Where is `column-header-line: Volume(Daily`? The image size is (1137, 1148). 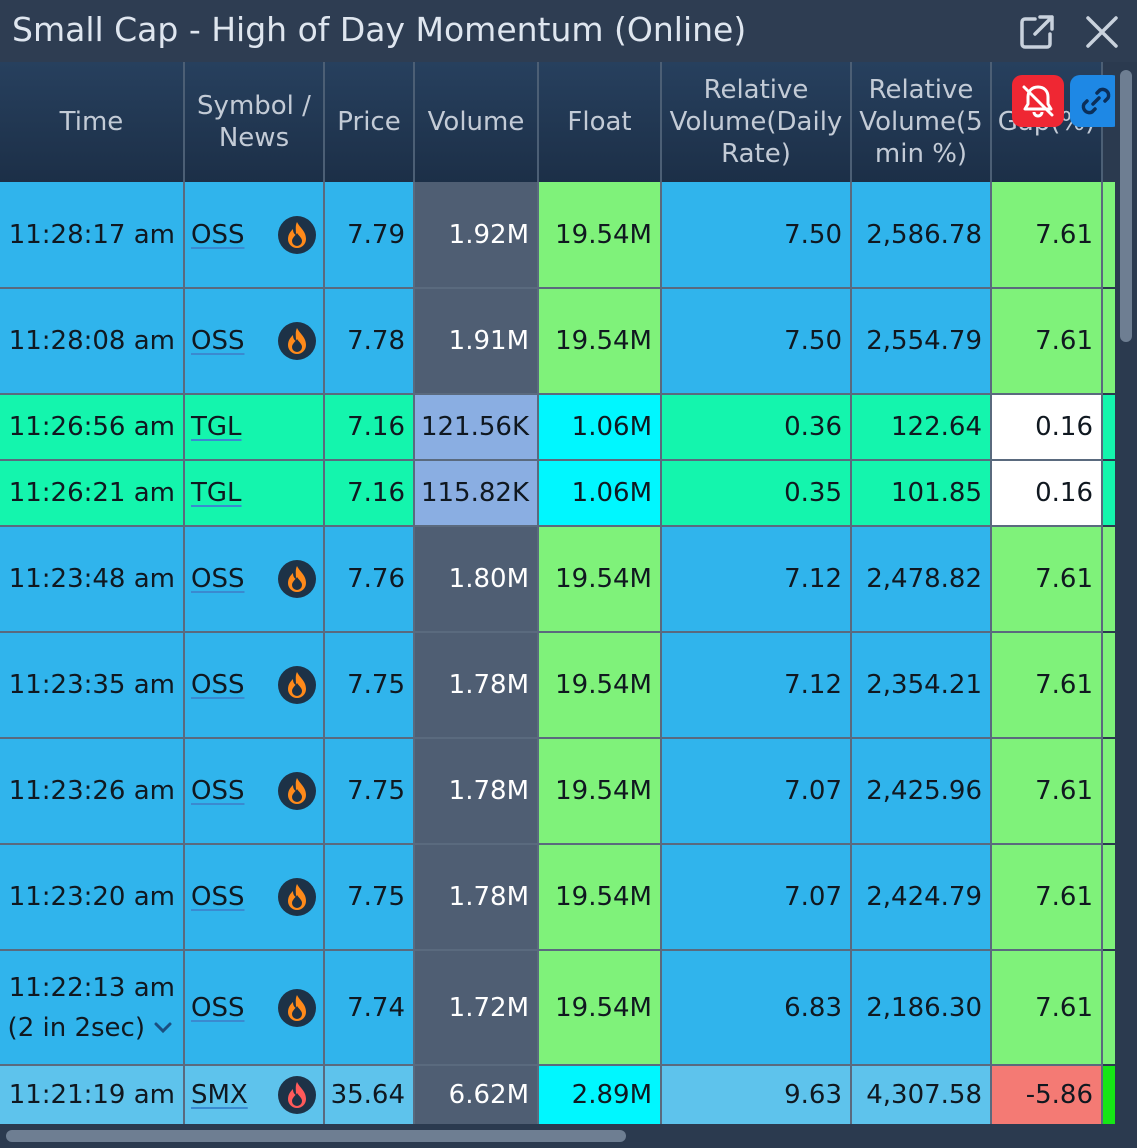
column-header-line: Volume(Daily is located at coordinates (756, 122).